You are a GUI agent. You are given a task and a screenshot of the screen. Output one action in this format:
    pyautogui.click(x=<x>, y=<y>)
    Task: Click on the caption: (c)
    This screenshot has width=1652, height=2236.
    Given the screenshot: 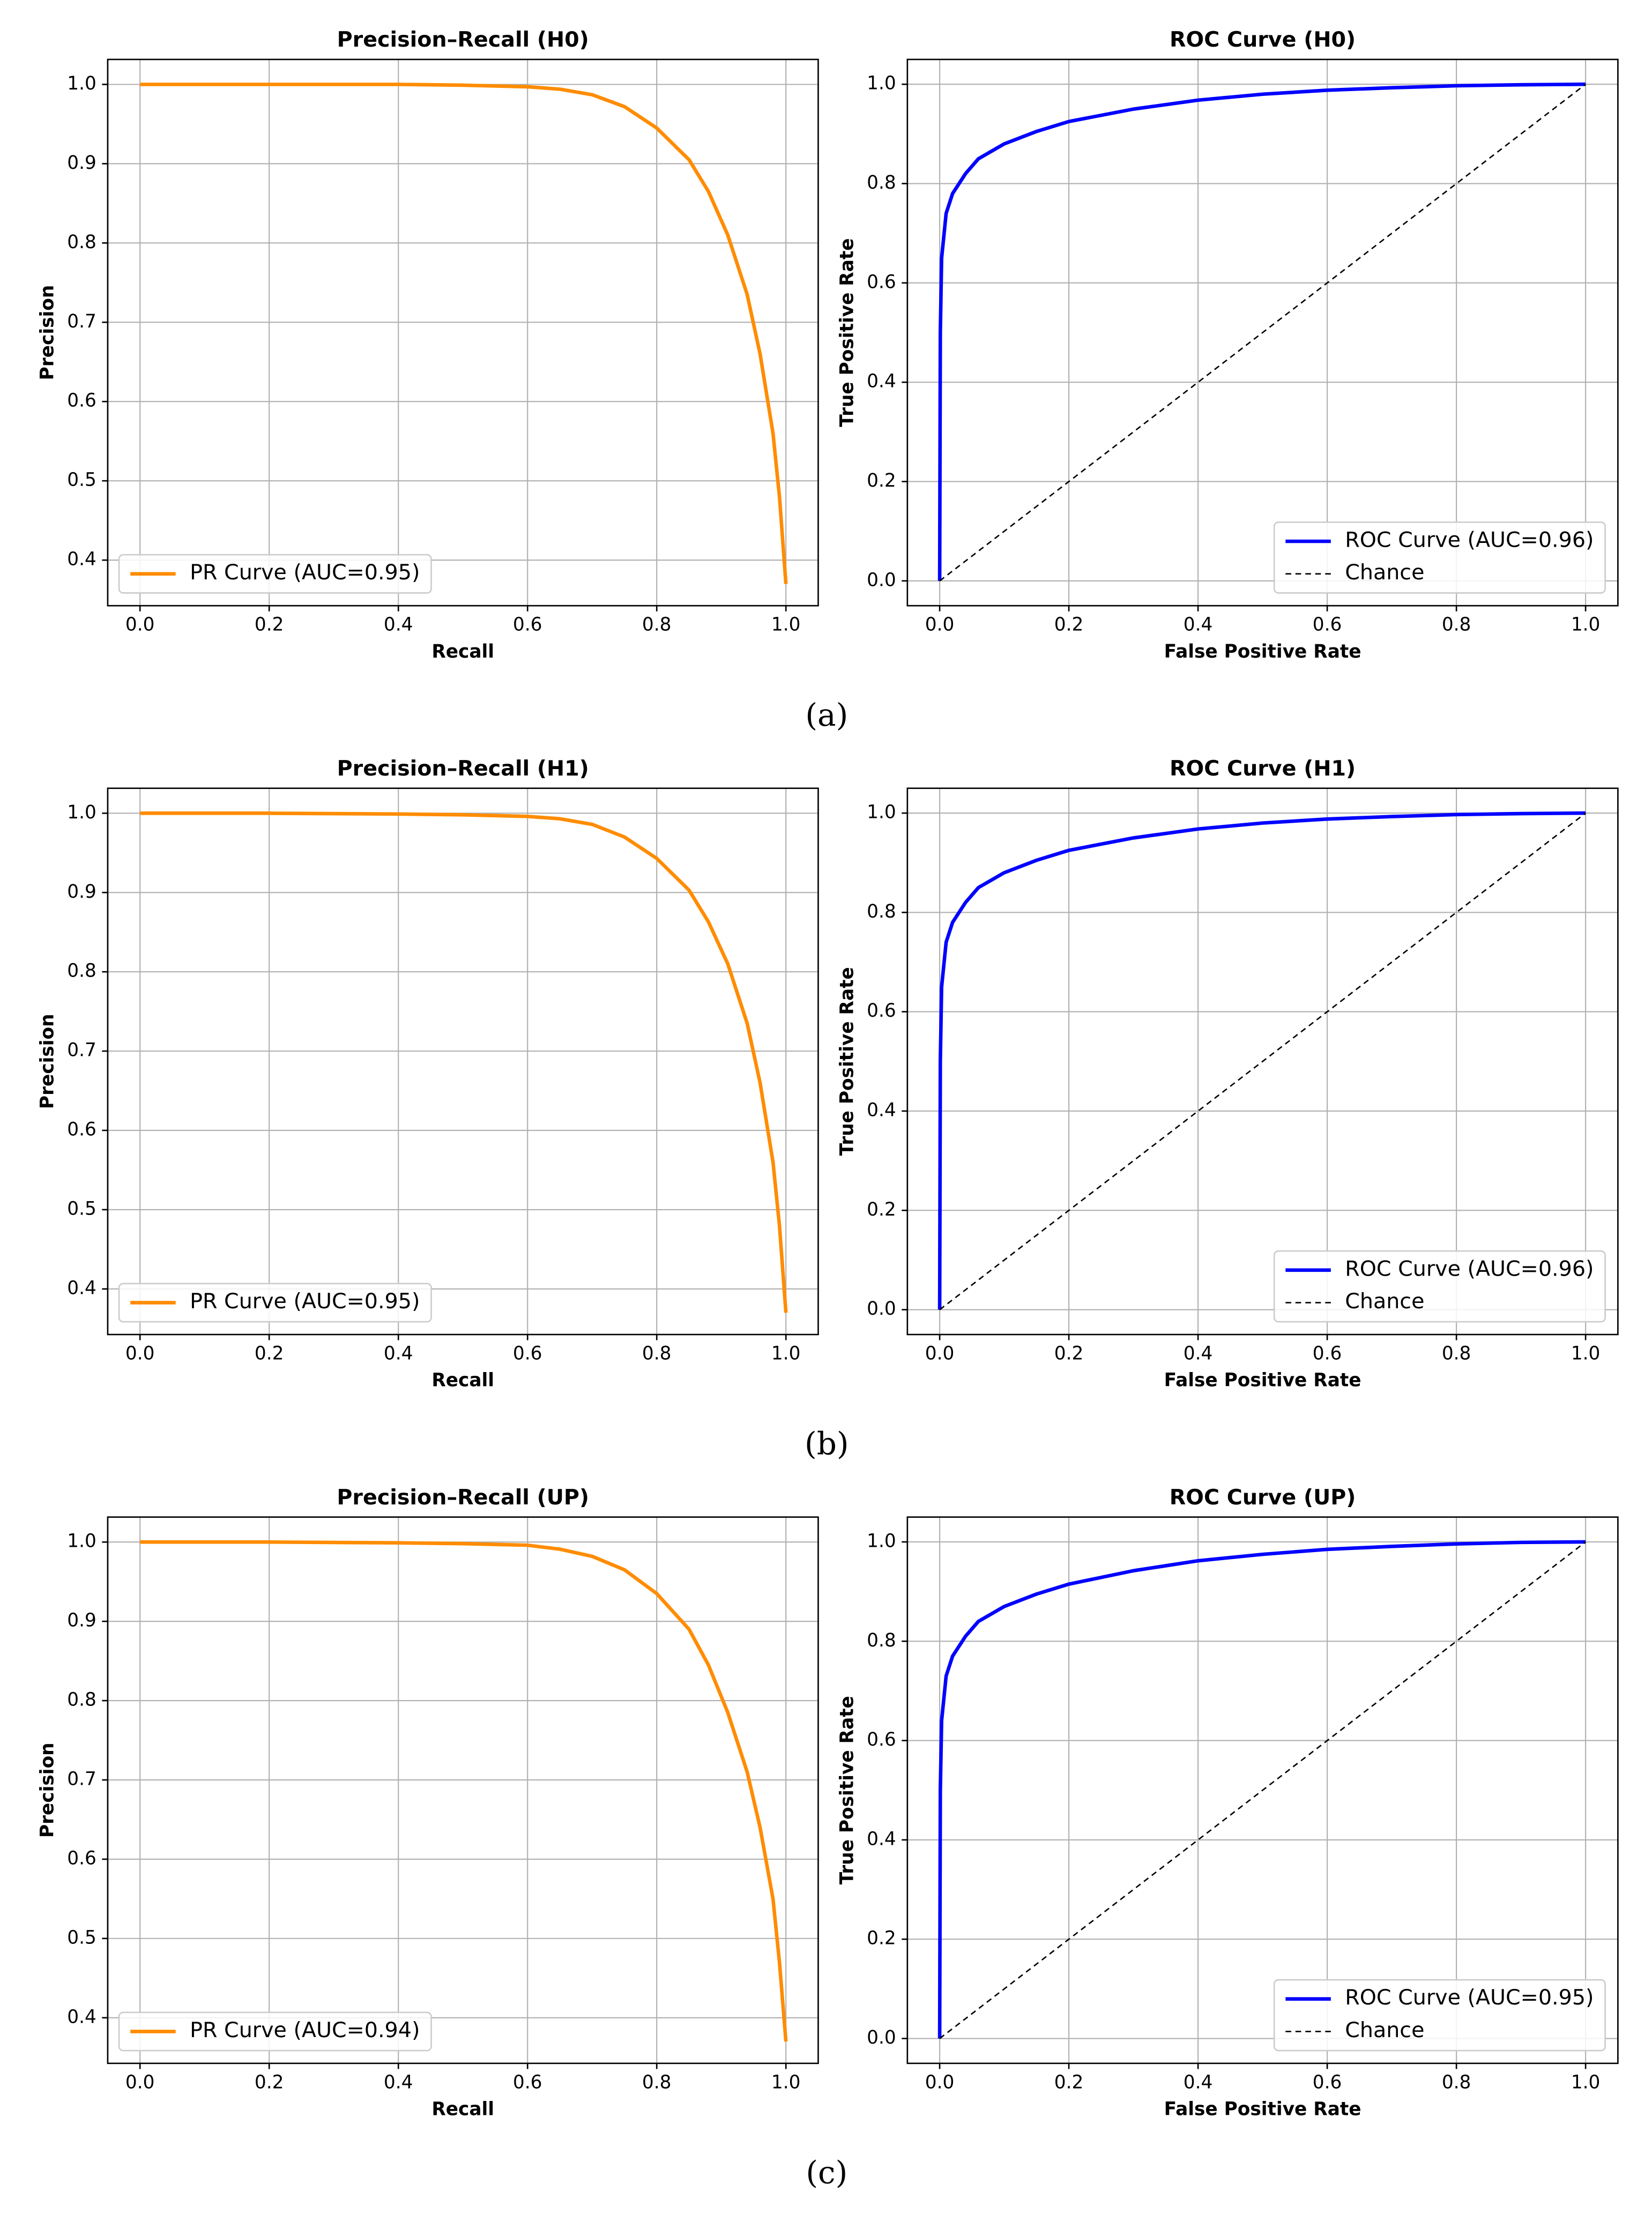 What is the action you would take?
    pyautogui.click(x=826, y=2172)
    